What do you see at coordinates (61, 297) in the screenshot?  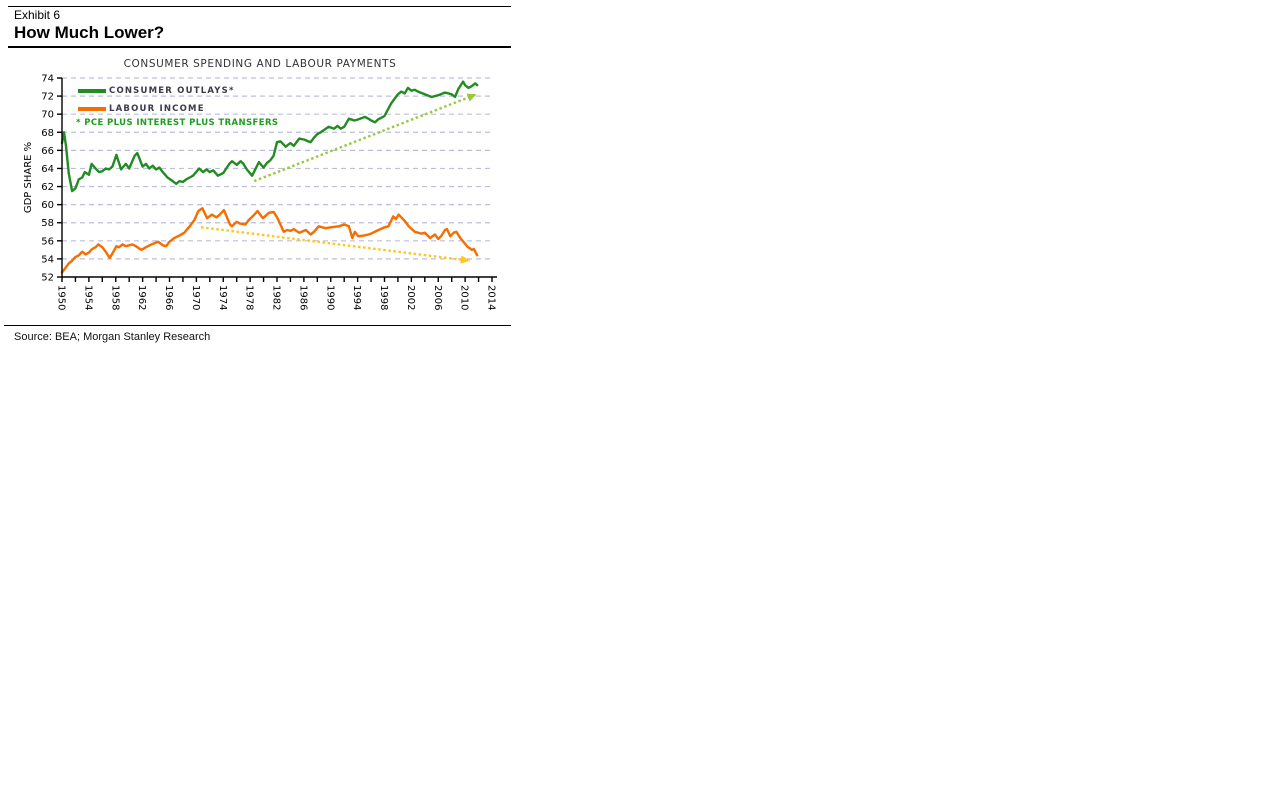 I see `x-tick-label: 1950` at bounding box center [61, 297].